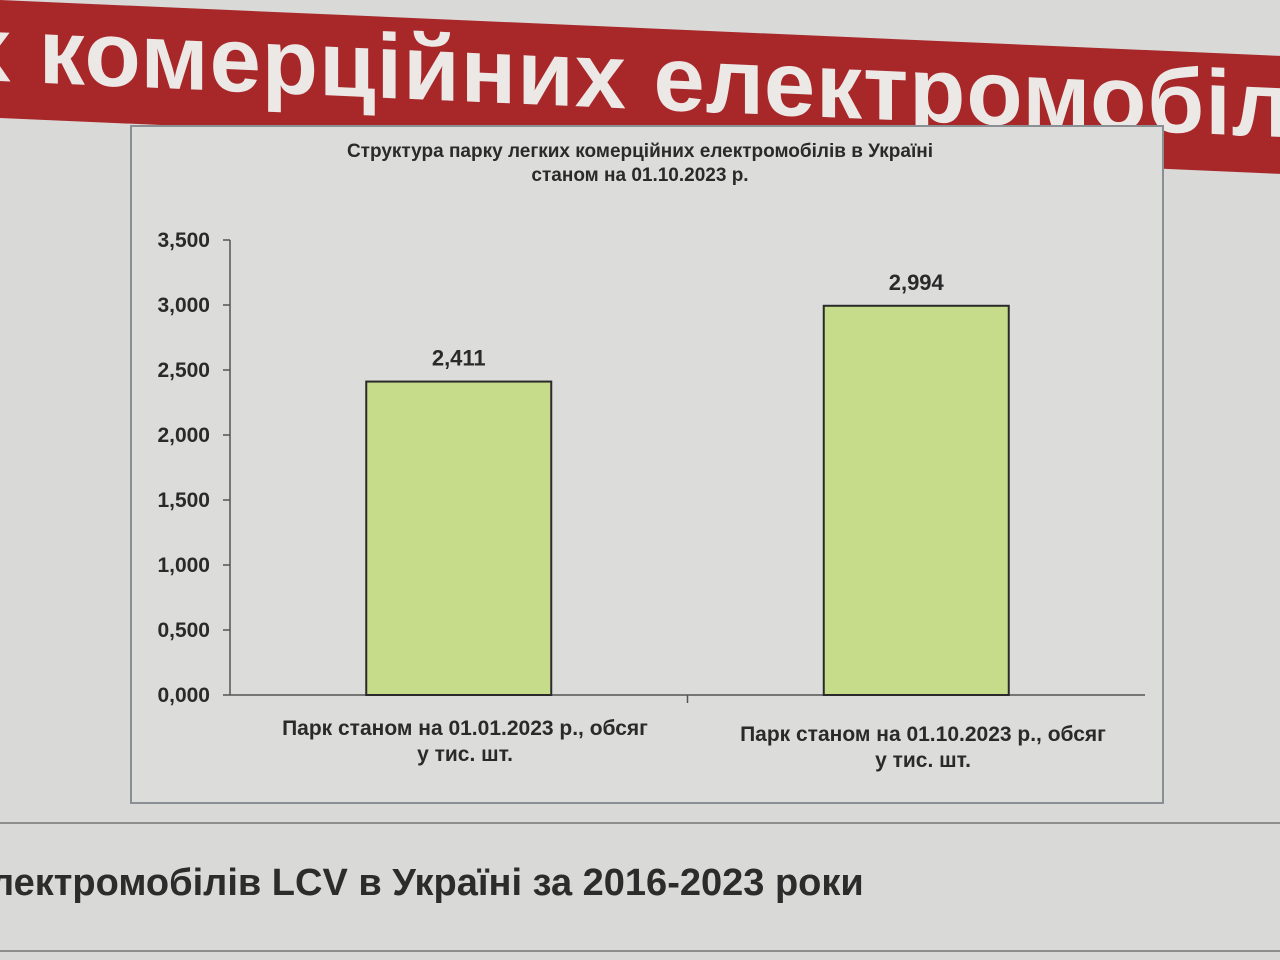 This screenshot has height=960, width=1280. What do you see at coordinates (640, 175) in the screenshot?
I see `chart-title-line-2: станом на 01.10.2023 р.` at bounding box center [640, 175].